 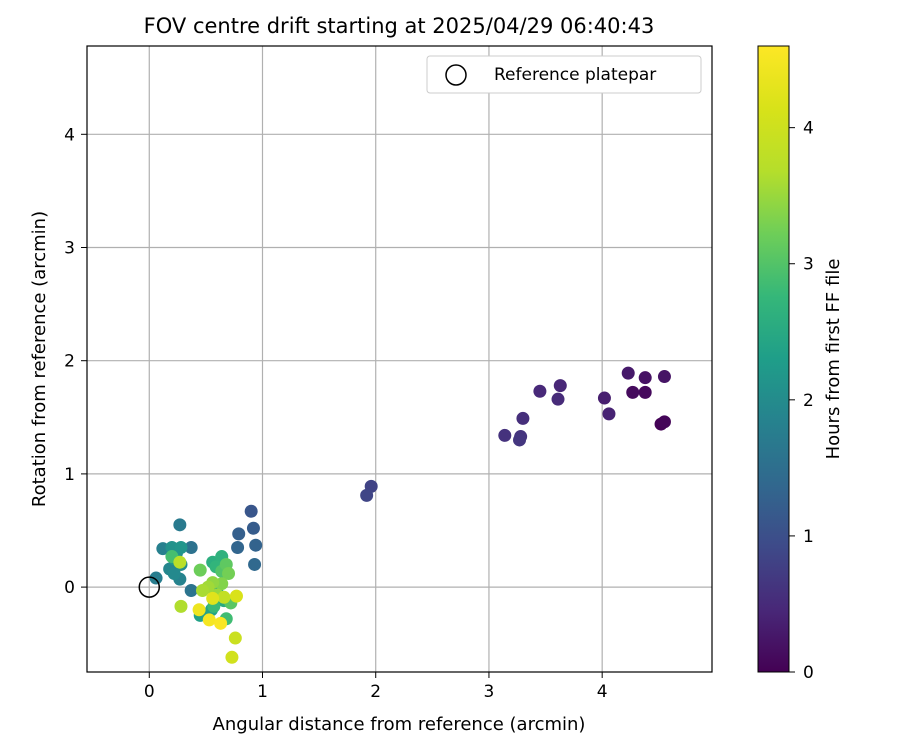 I want to click on x-axis-label: Angular distance from reference (arcmin), so click(x=399, y=724).